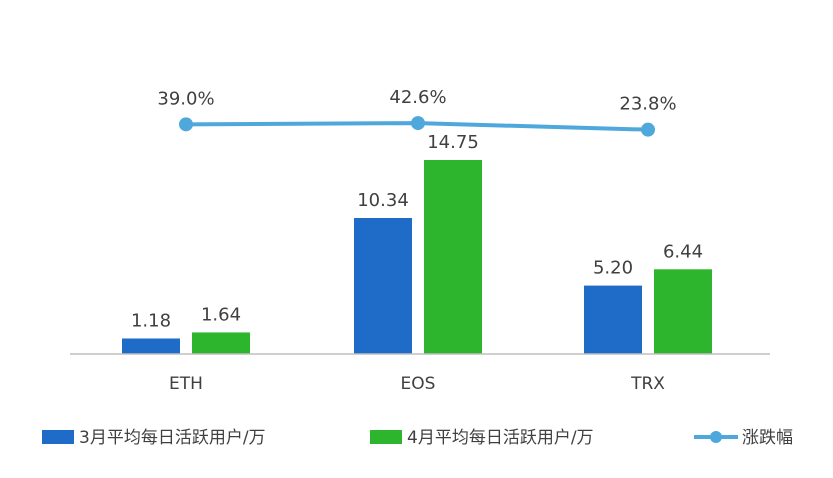  Describe the element at coordinates (648, 129) in the screenshot. I see `line-point-trx` at that location.